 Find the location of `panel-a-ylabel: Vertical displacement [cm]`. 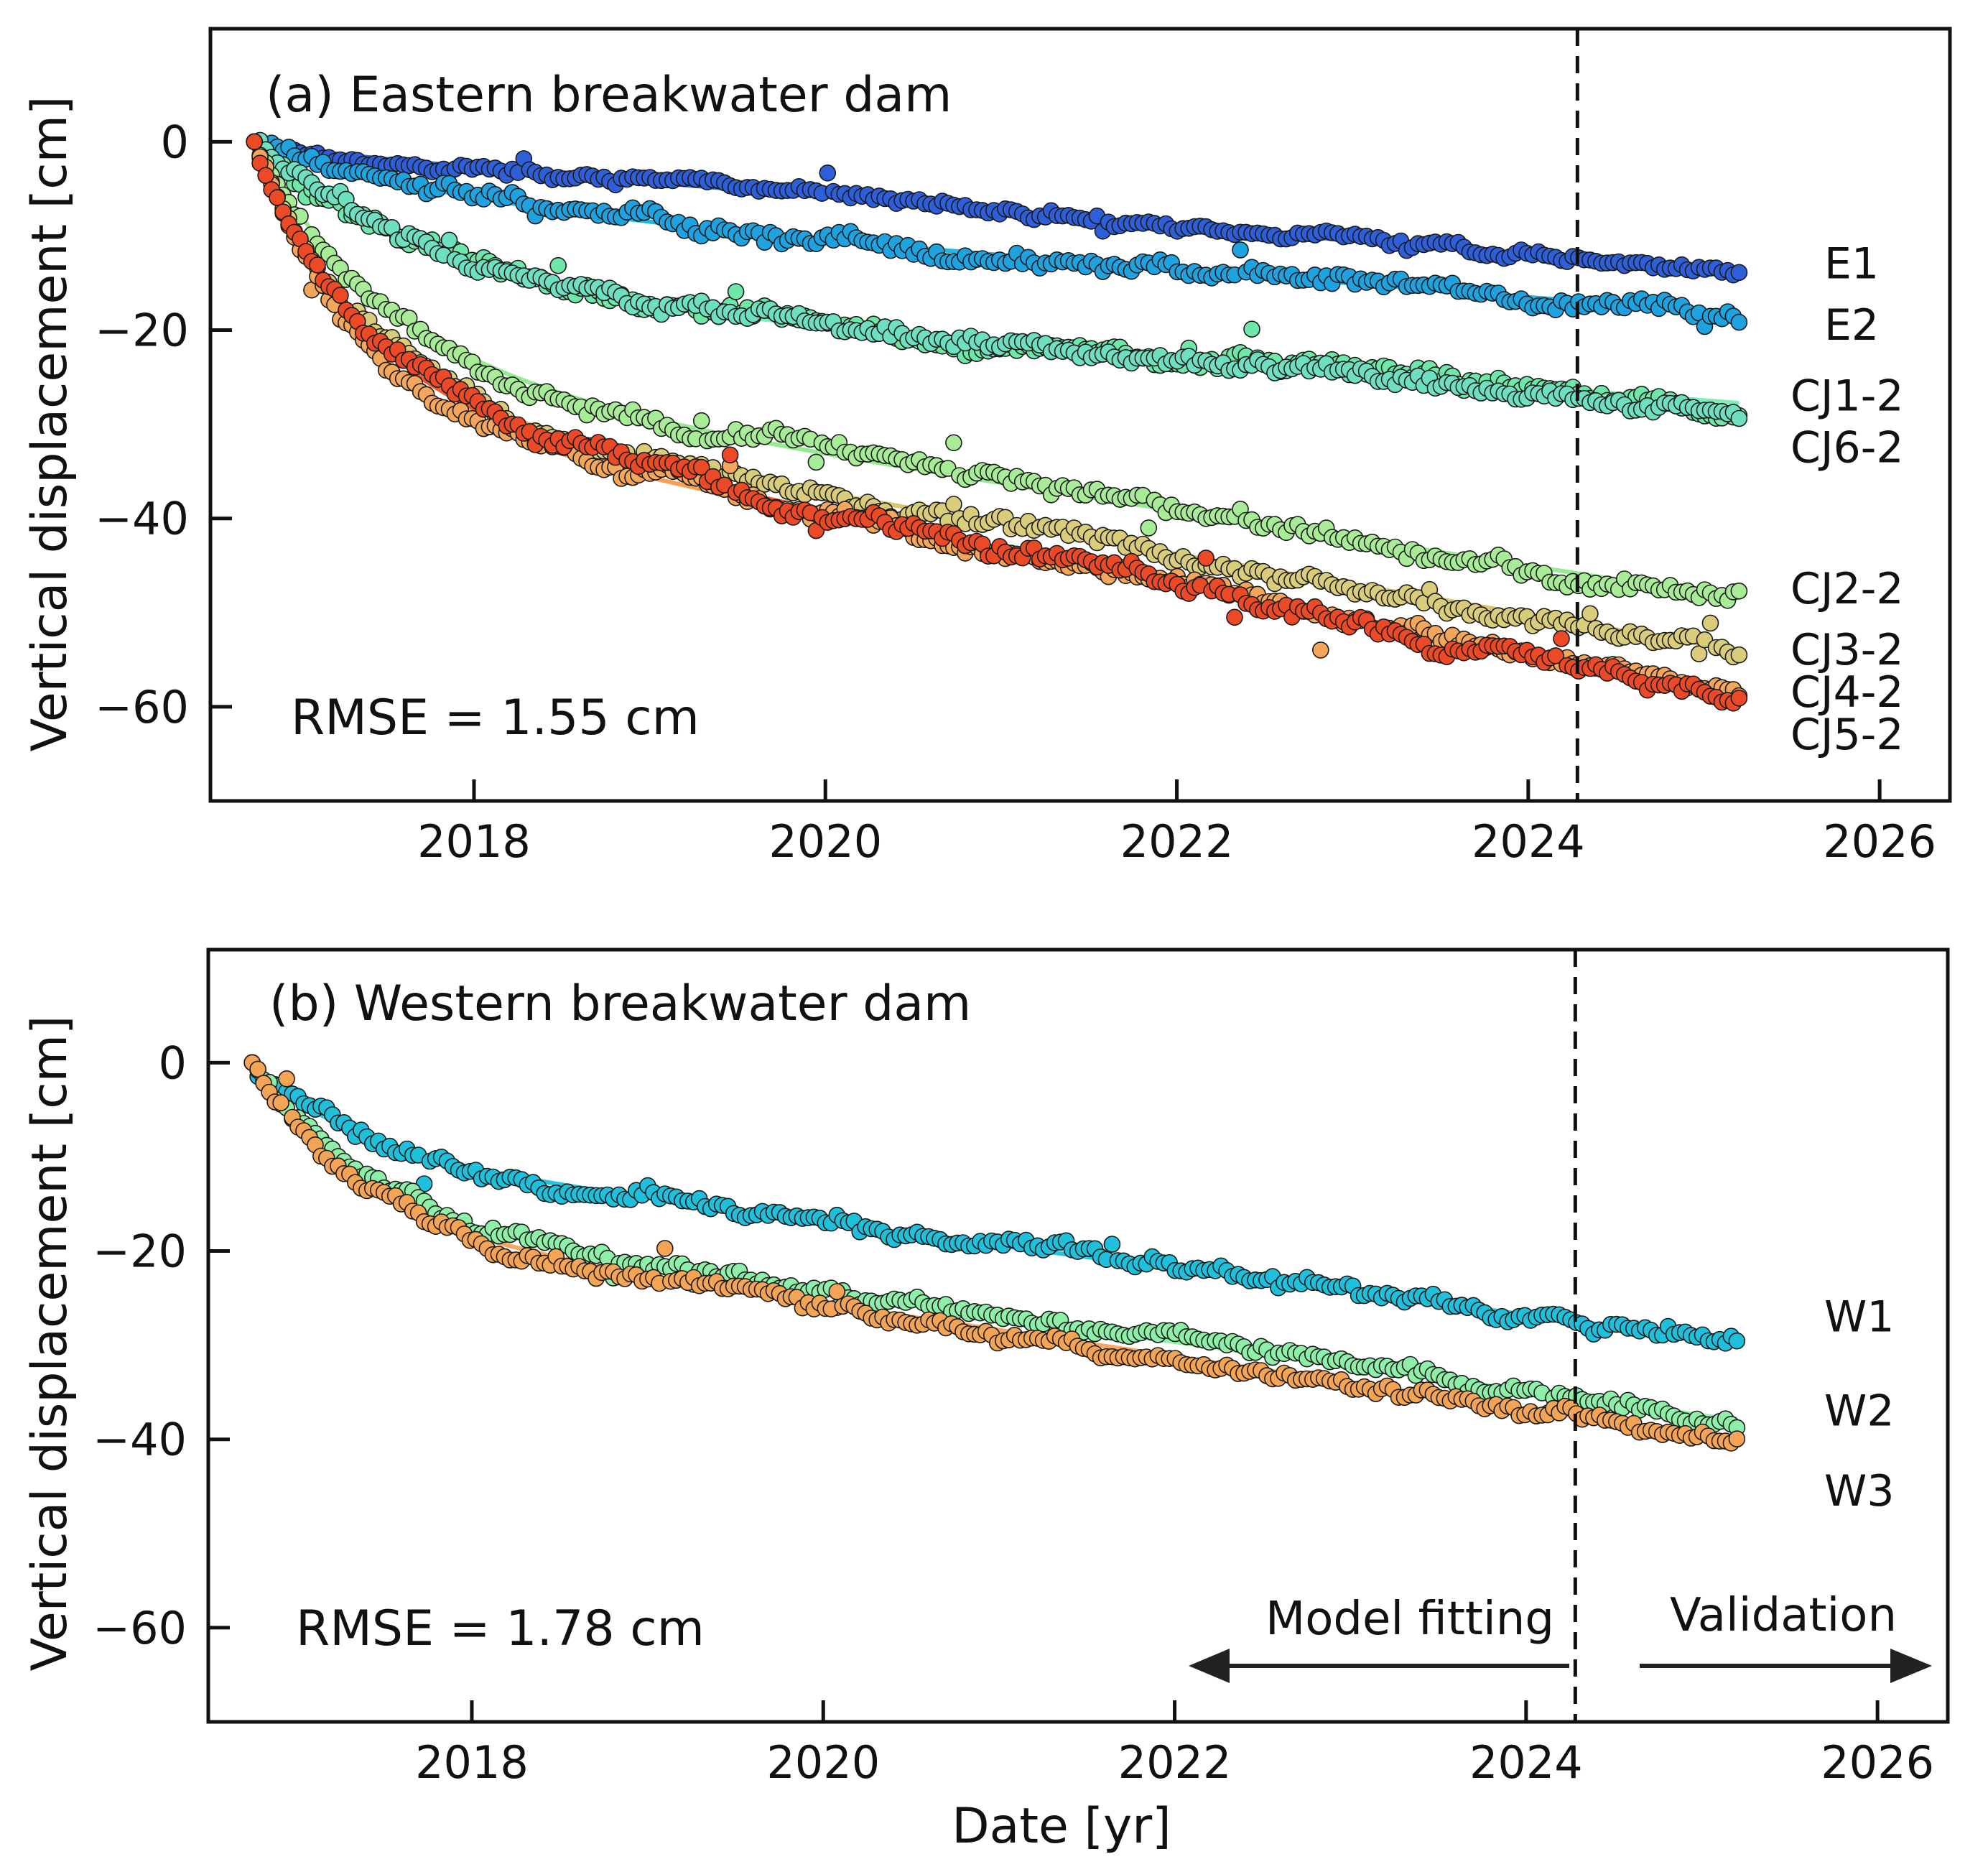

panel-a-ylabel: Vertical displacement [cm] is located at coordinates (50, 424).